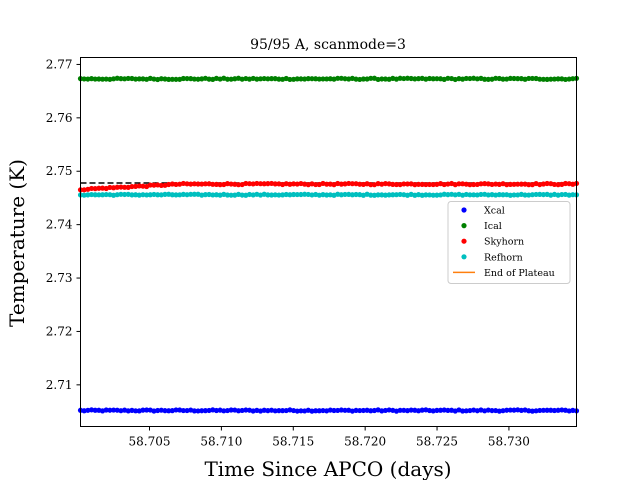 The image size is (640, 480). What do you see at coordinates (59, 118) in the screenshot?
I see `y-tick-label: 2.76` at bounding box center [59, 118].